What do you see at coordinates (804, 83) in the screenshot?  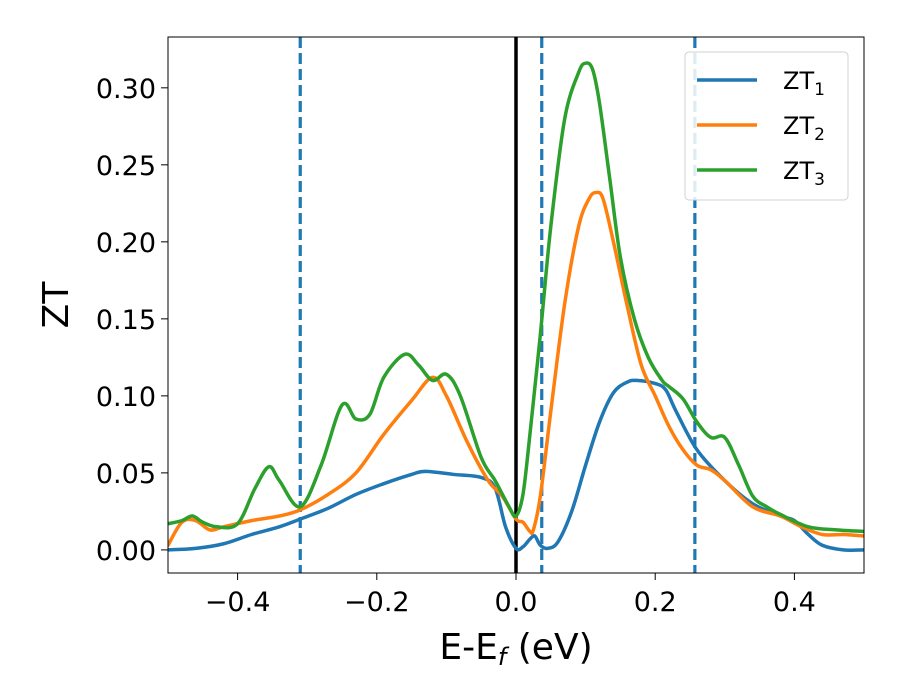 I see `legend-label-zt1: ZT1` at bounding box center [804, 83].